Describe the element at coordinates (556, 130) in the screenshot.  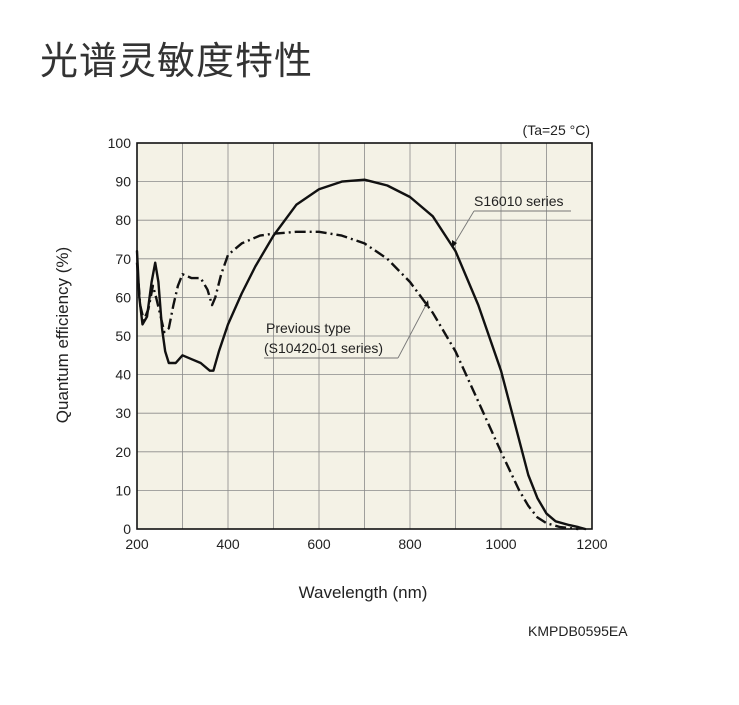
I see `condition-label: (Ta=25 °C)` at that location.